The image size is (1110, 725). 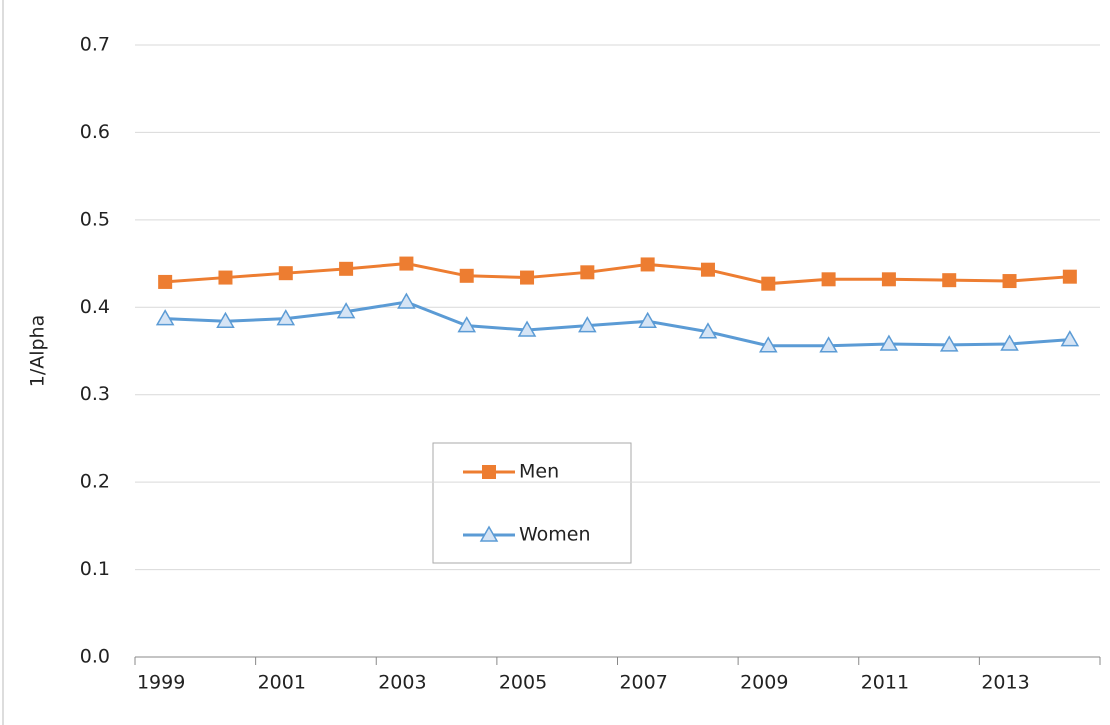 I want to click on legend, so click(x=532, y=503).